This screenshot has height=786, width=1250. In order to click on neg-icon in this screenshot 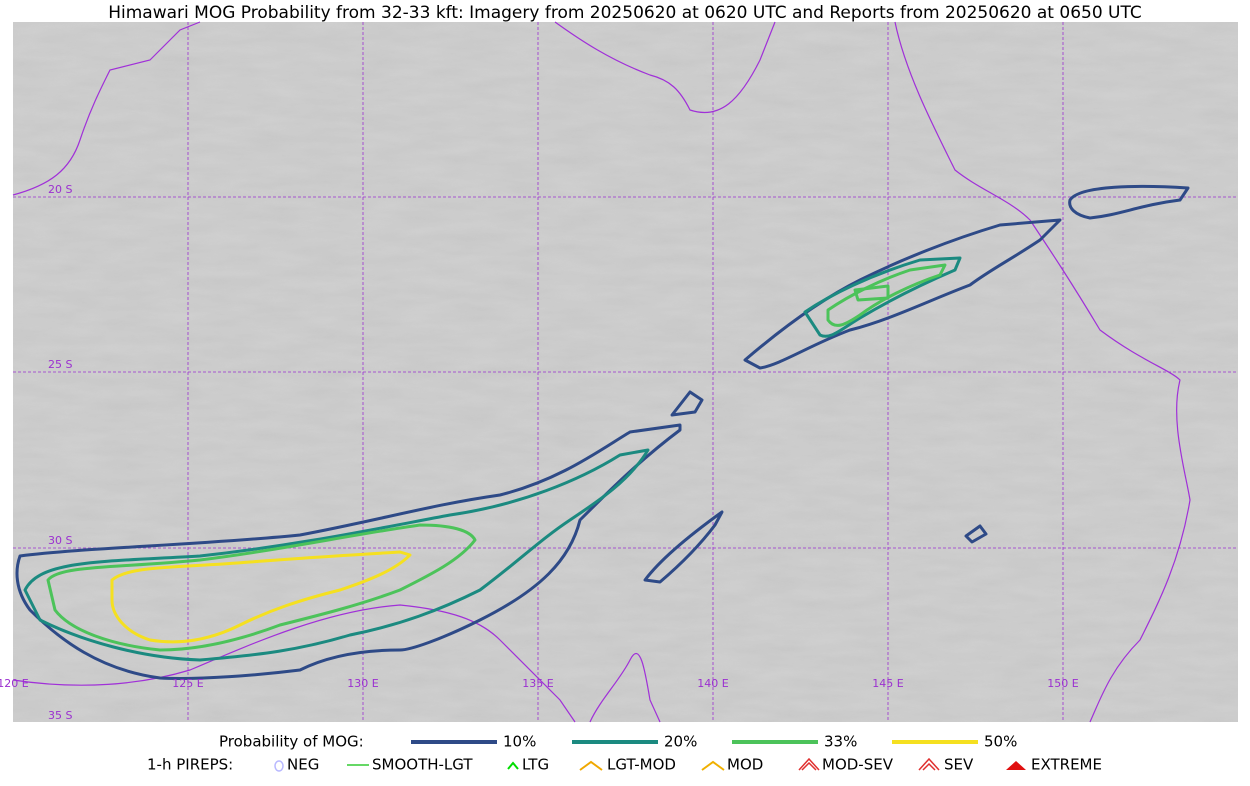, I will do `click(279, 766)`.